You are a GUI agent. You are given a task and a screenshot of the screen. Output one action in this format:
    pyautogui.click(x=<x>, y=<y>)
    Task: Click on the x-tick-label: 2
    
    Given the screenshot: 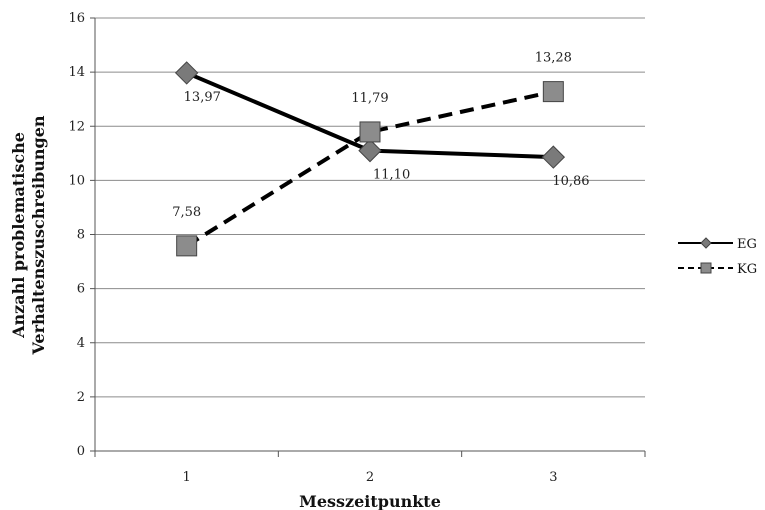 What is the action you would take?
    pyautogui.click(x=370, y=477)
    